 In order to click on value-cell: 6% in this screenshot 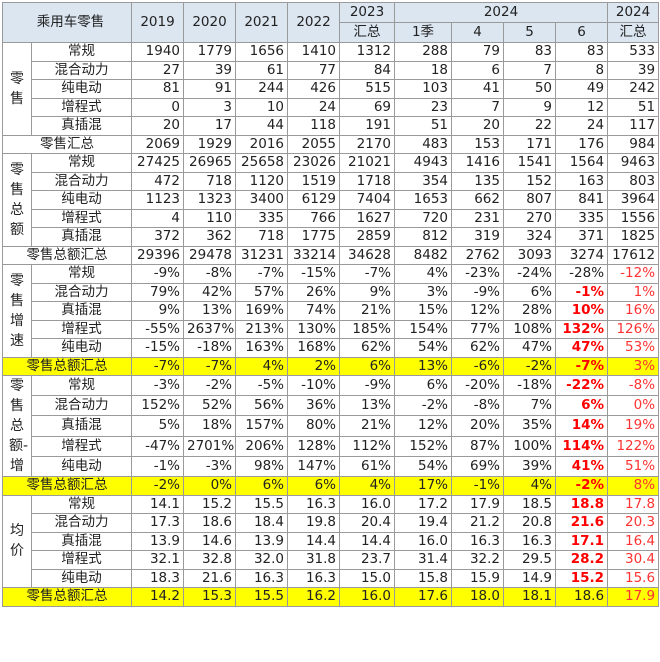, I will do `click(581, 406)`.